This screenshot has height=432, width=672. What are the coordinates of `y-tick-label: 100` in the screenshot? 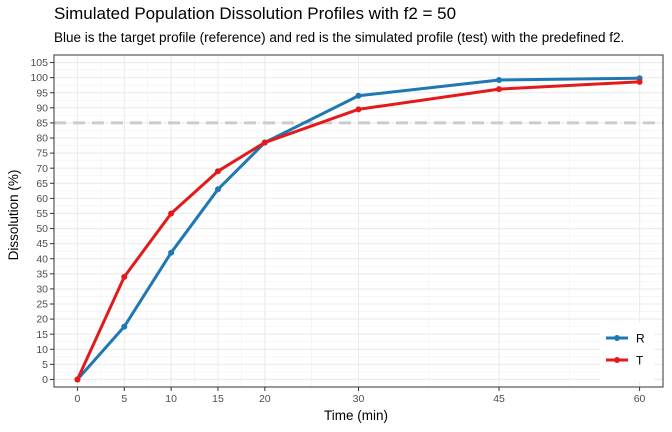 It's located at (39, 78).